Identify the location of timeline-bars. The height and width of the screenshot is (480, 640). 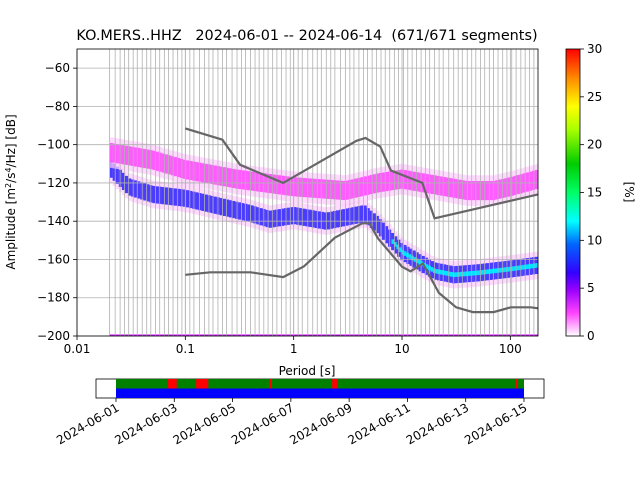
(320, 388).